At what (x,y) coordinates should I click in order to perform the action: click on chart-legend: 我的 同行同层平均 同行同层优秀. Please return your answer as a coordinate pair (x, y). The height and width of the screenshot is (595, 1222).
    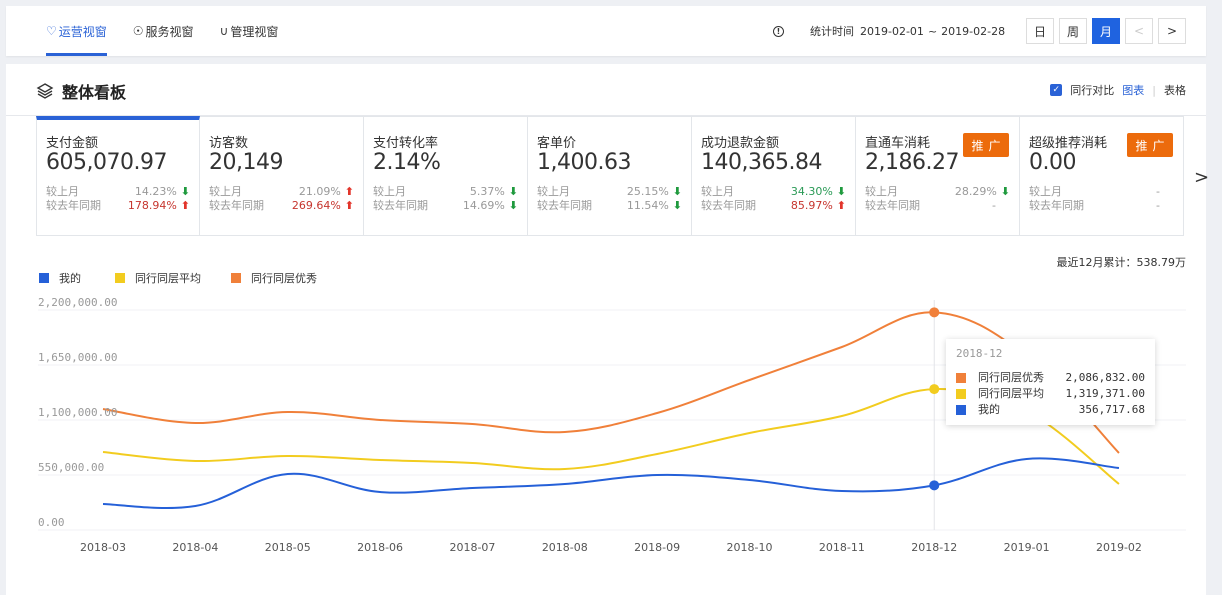
    Looking at the image, I should click on (195, 278).